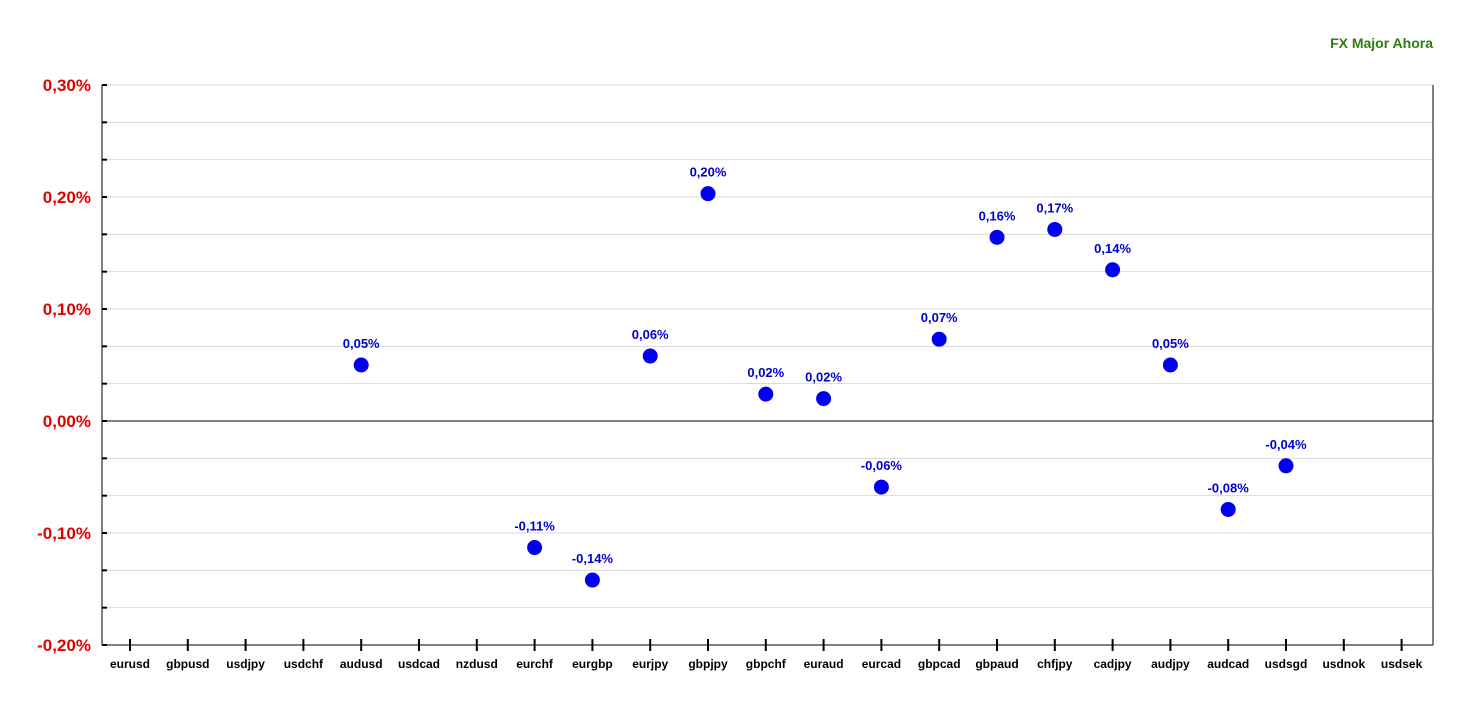 The width and height of the screenshot is (1468, 707). Describe the element at coordinates (1055, 664) in the screenshot. I see `x-tick-label: chfjpy` at that location.